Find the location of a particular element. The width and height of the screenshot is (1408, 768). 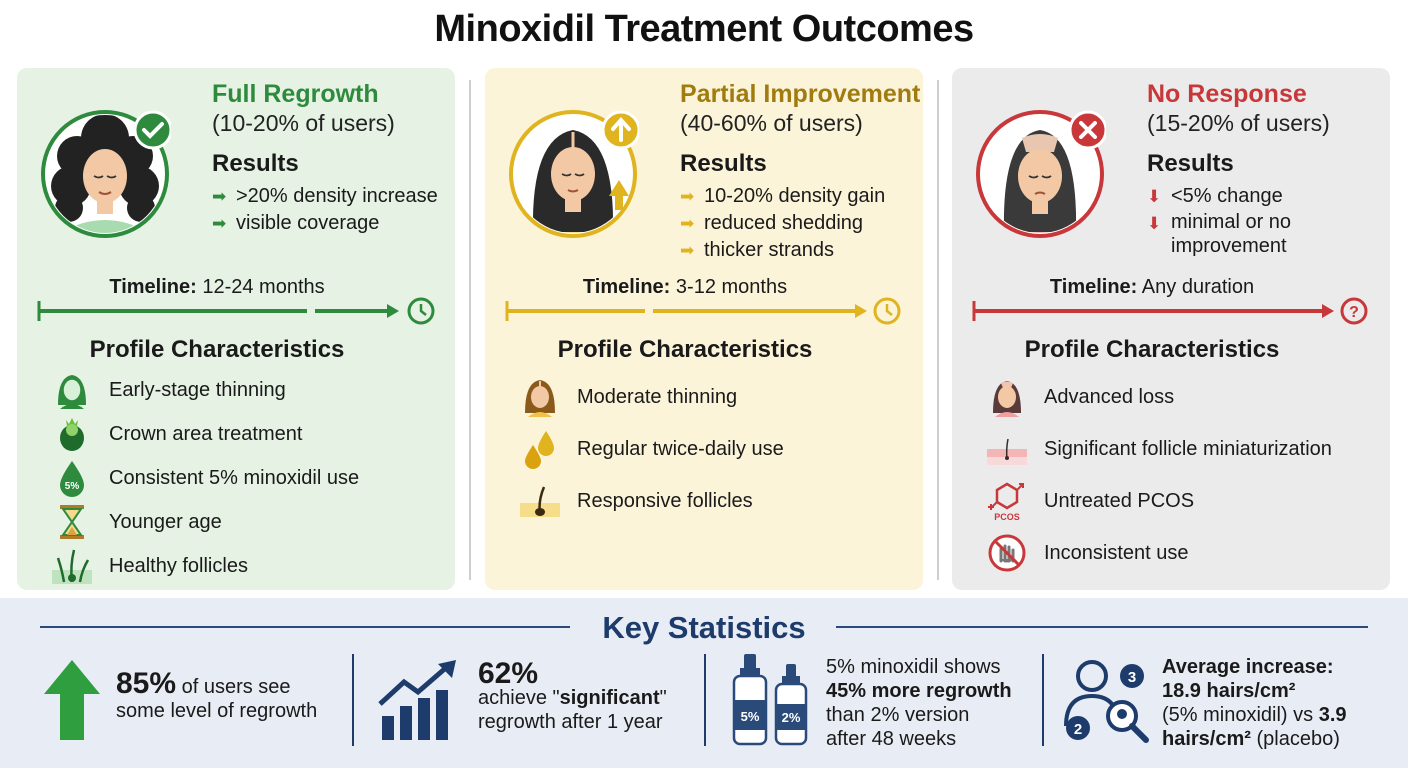

up-arrow-icon is located at coordinates (72, 700).